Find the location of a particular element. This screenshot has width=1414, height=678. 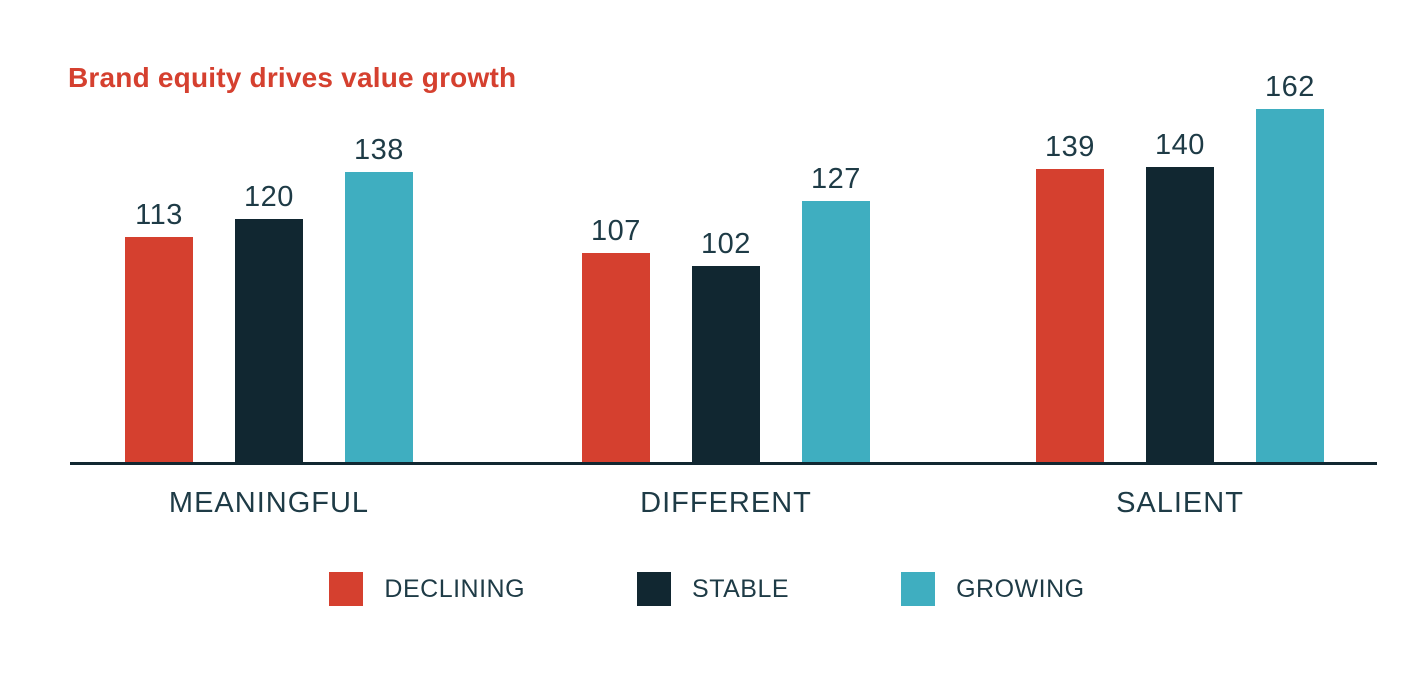

category-label-meaningful: MEANINGFUL is located at coordinates (269, 503).